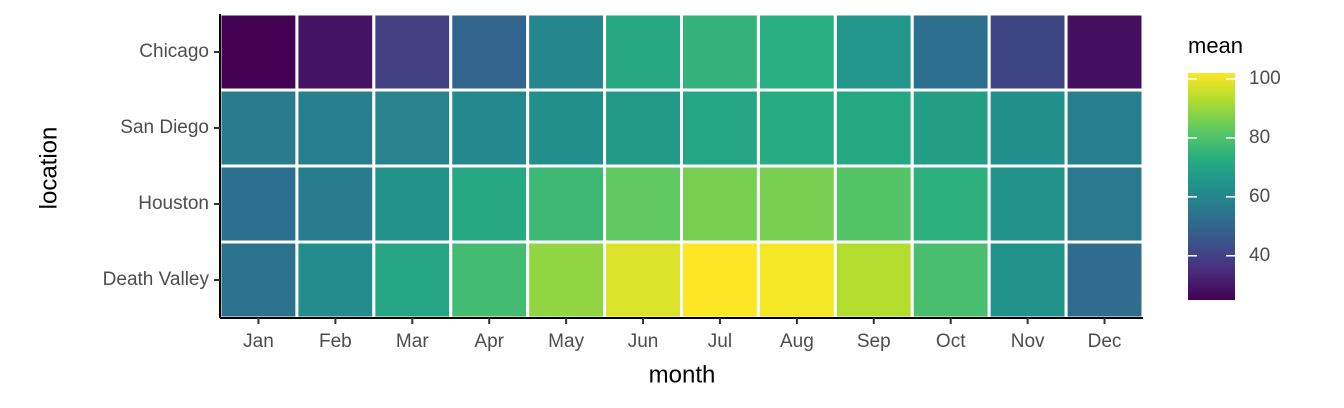 Image resolution: width=1344 pixels, height=408 pixels. Describe the element at coordinates (173, 203) in the screenshot. I see `y-tick-label: Houston` at that location.